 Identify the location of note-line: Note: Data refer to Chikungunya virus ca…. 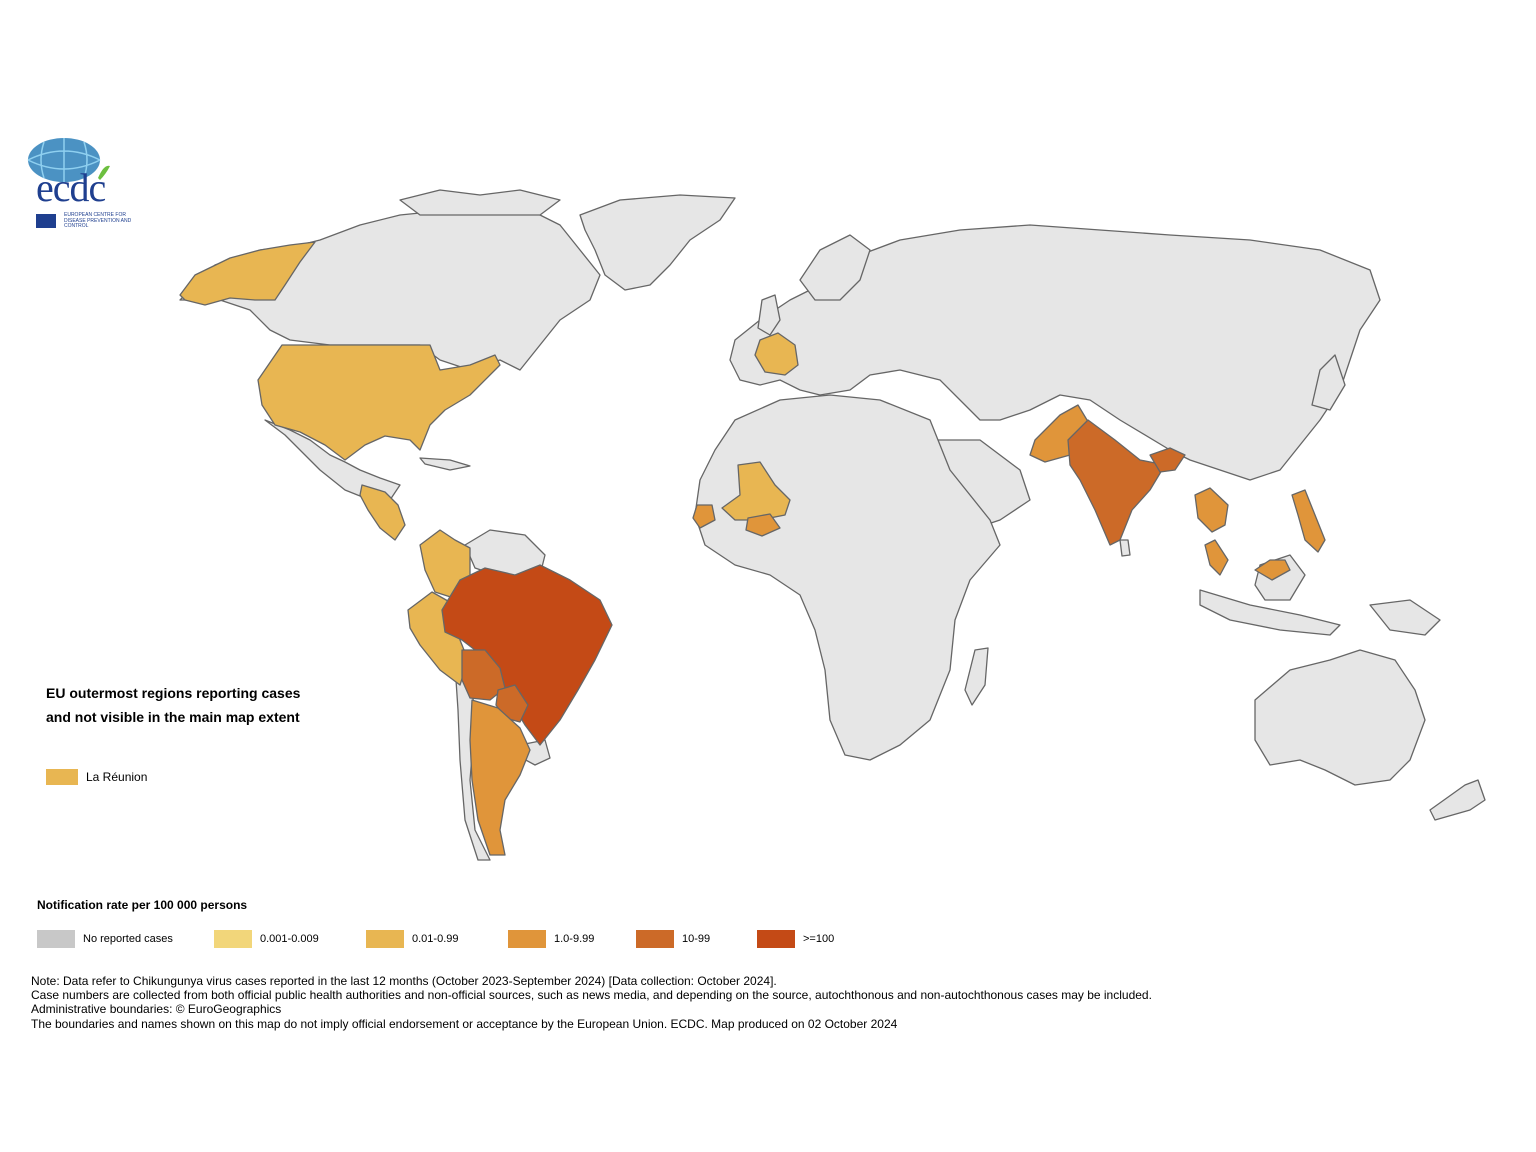
(404, 981).